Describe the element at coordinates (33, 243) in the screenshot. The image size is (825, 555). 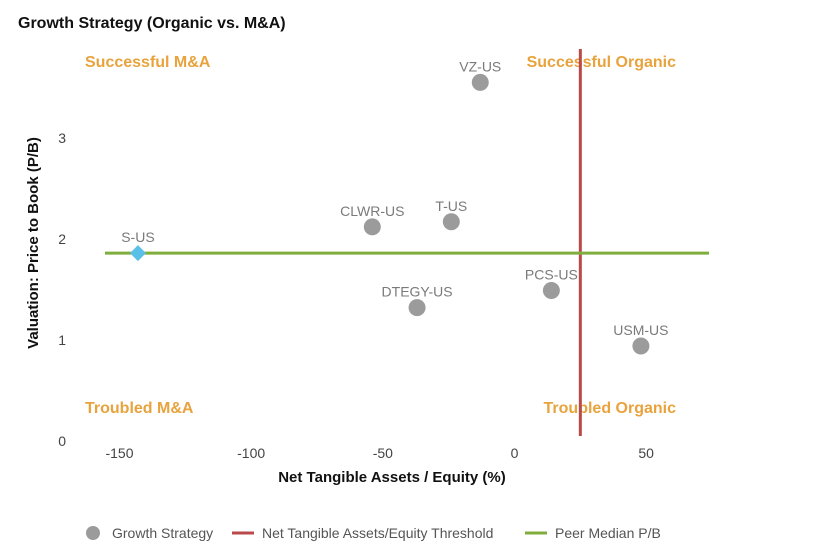
I see `y-axis-title: Valuation: Price to Book (P/B)` at that location.